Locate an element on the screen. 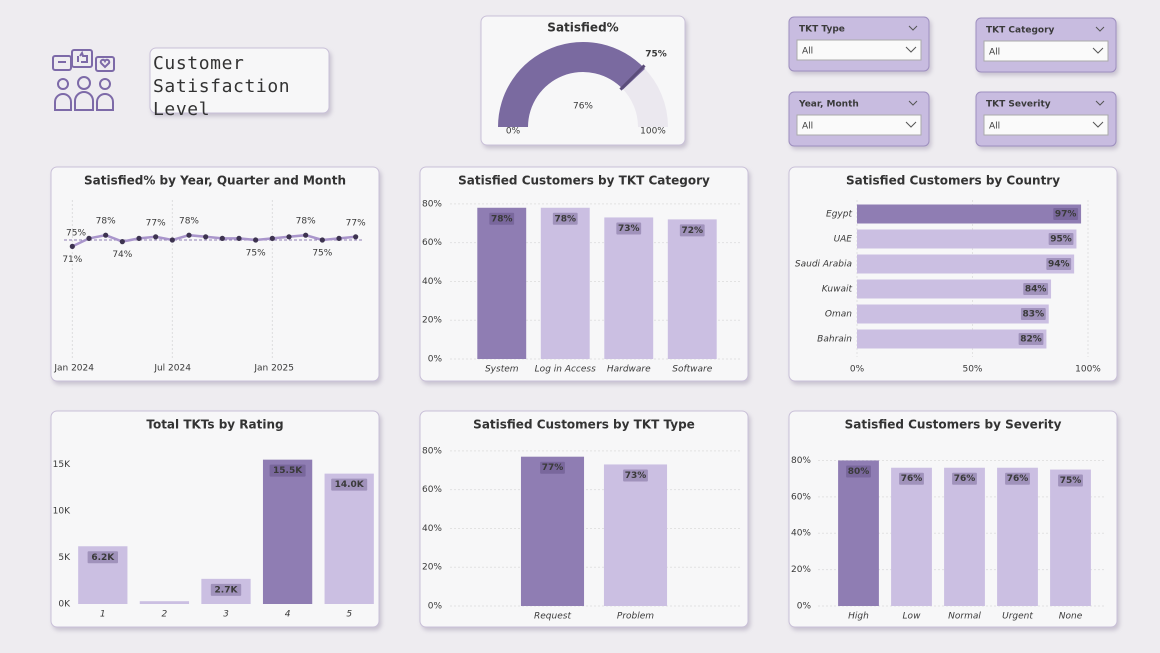 The width and height of the screenshot is (1160, 653). chart-title: Satisfied Customers by Country is located at coordinates (953, 181).